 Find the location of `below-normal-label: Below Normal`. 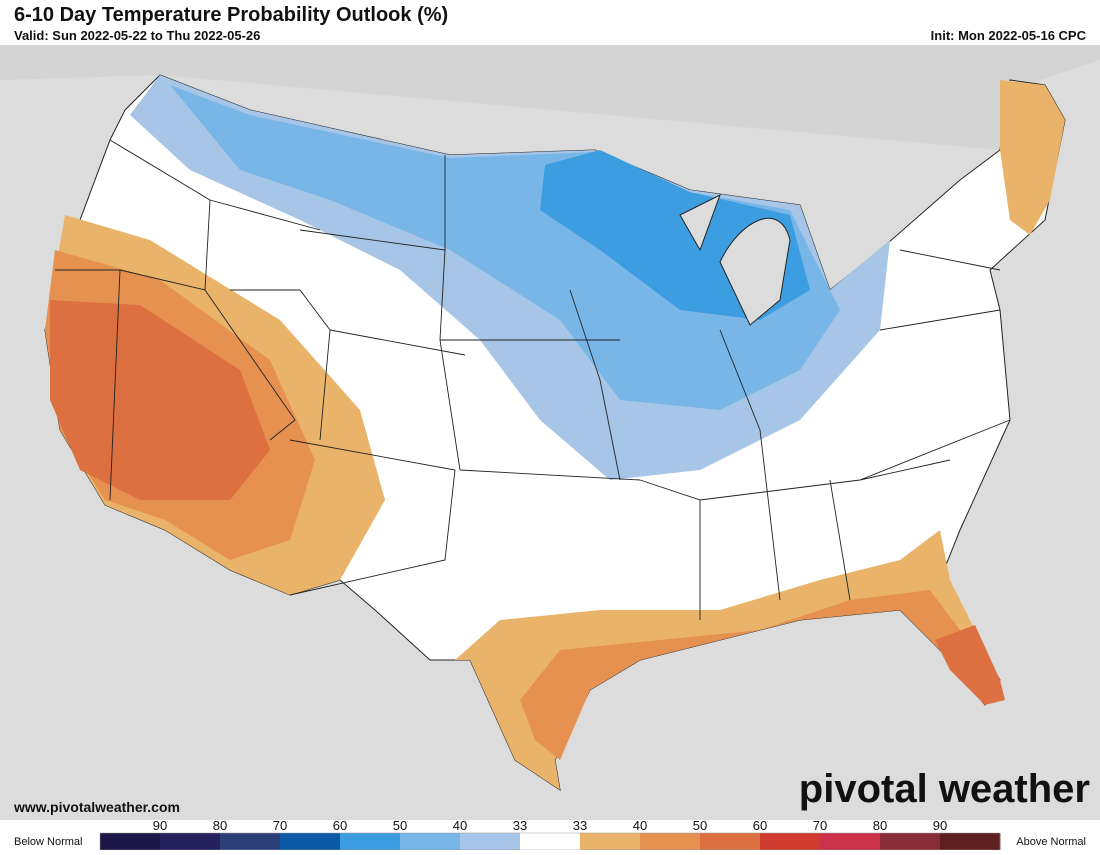

below-normal-label: Below Normal is located at coordinates (48, 842).